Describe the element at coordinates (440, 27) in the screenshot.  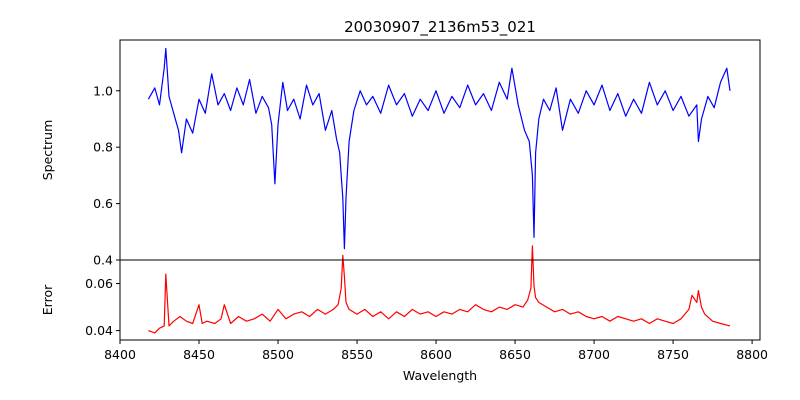
I see `chart-title: 20030907_2136m53_021` at that location.